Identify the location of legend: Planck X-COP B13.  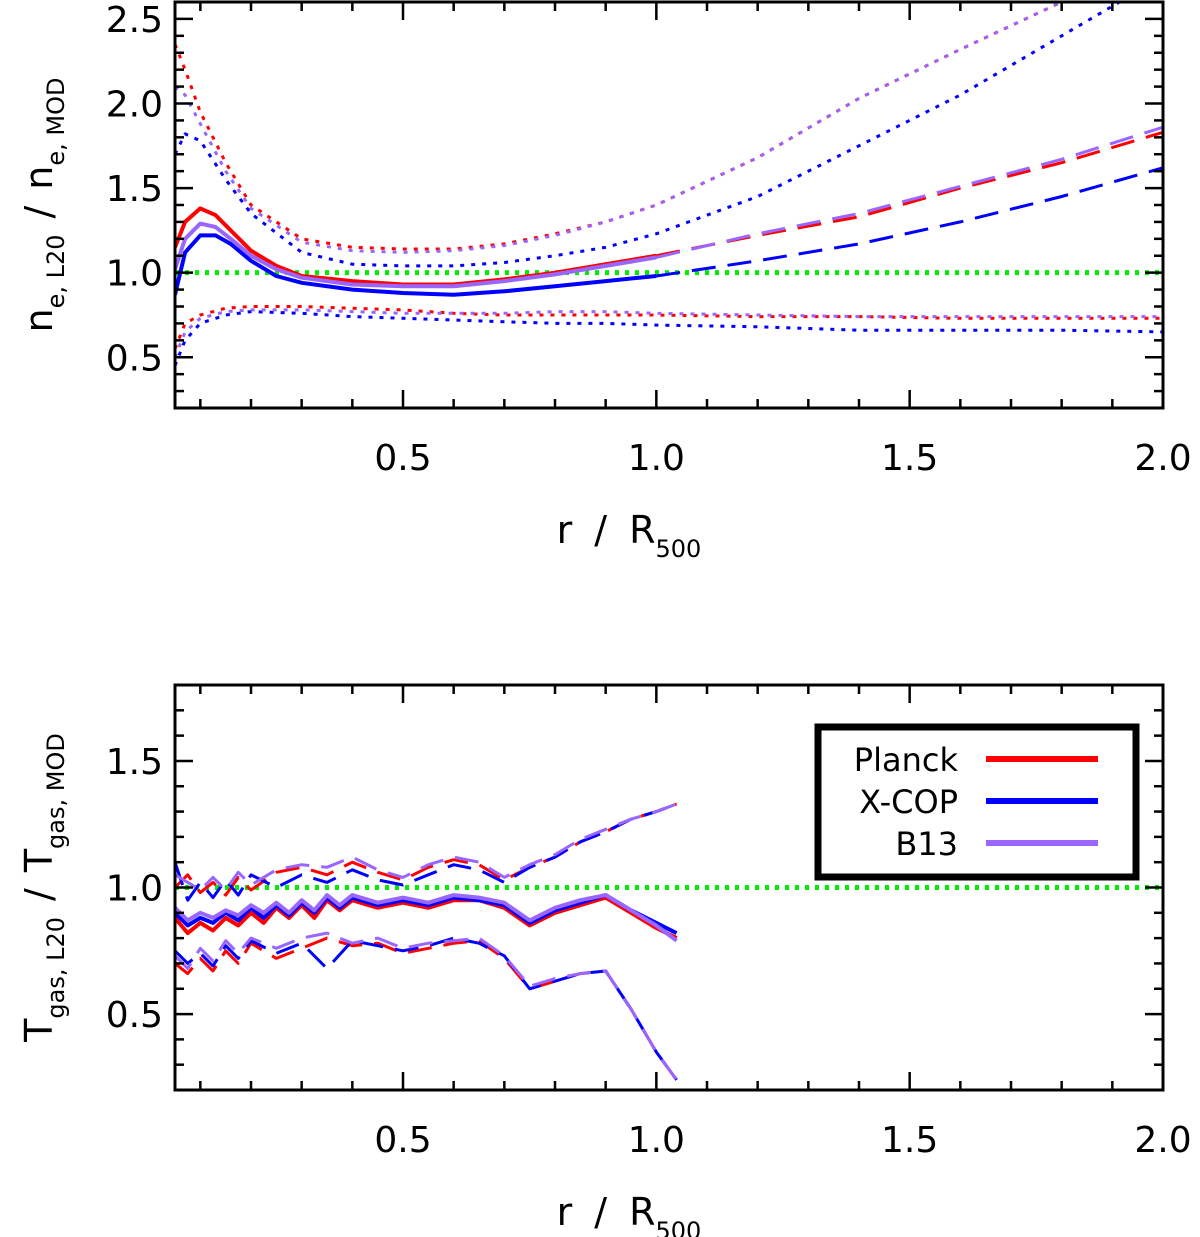
(977, 802).